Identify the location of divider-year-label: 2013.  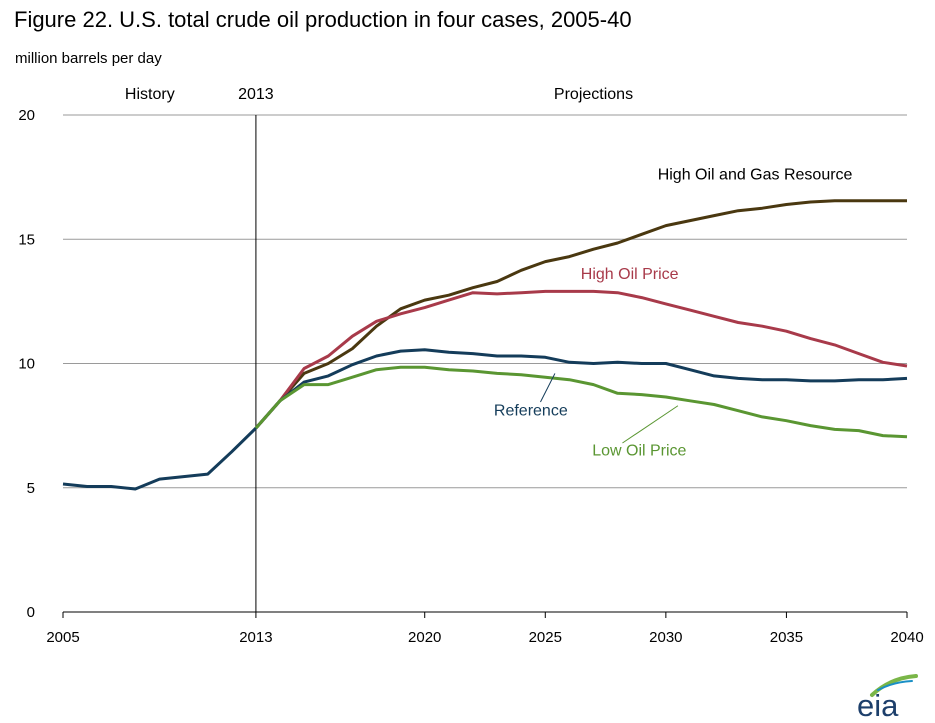
(256, 94).